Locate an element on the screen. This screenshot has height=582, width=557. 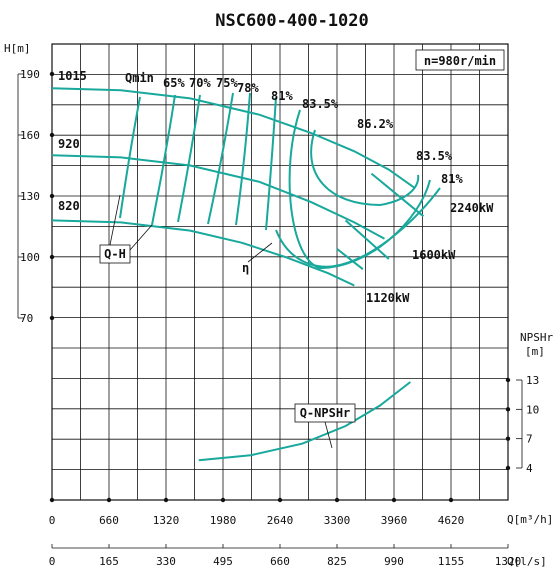
eff-label-83-5-top: 83.5% is located at coordinates (320, 104).